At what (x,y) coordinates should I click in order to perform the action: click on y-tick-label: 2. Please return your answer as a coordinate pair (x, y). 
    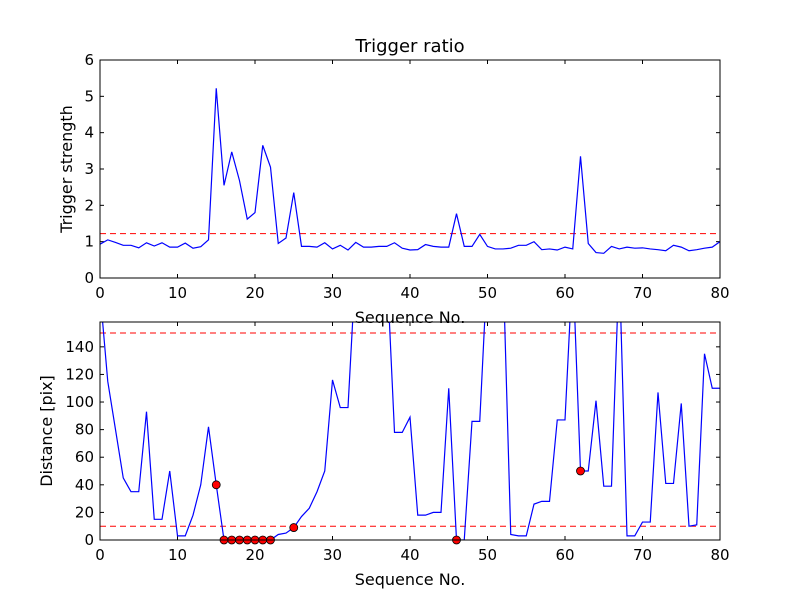
    Looking at the image, I should click on (89, 205).